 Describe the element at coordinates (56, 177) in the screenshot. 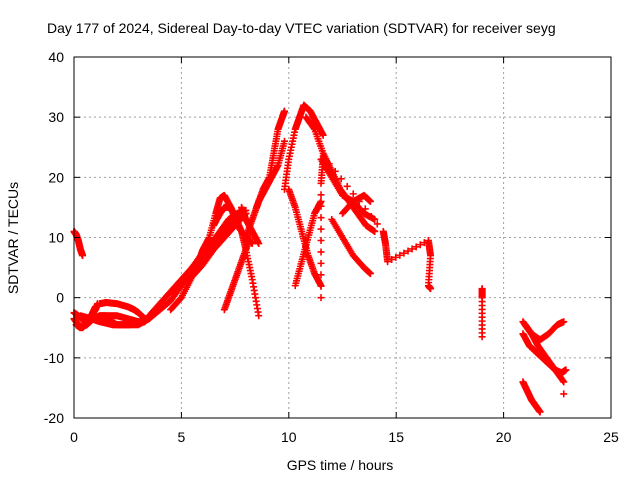

I see `y-tick-label: 20` at that location.